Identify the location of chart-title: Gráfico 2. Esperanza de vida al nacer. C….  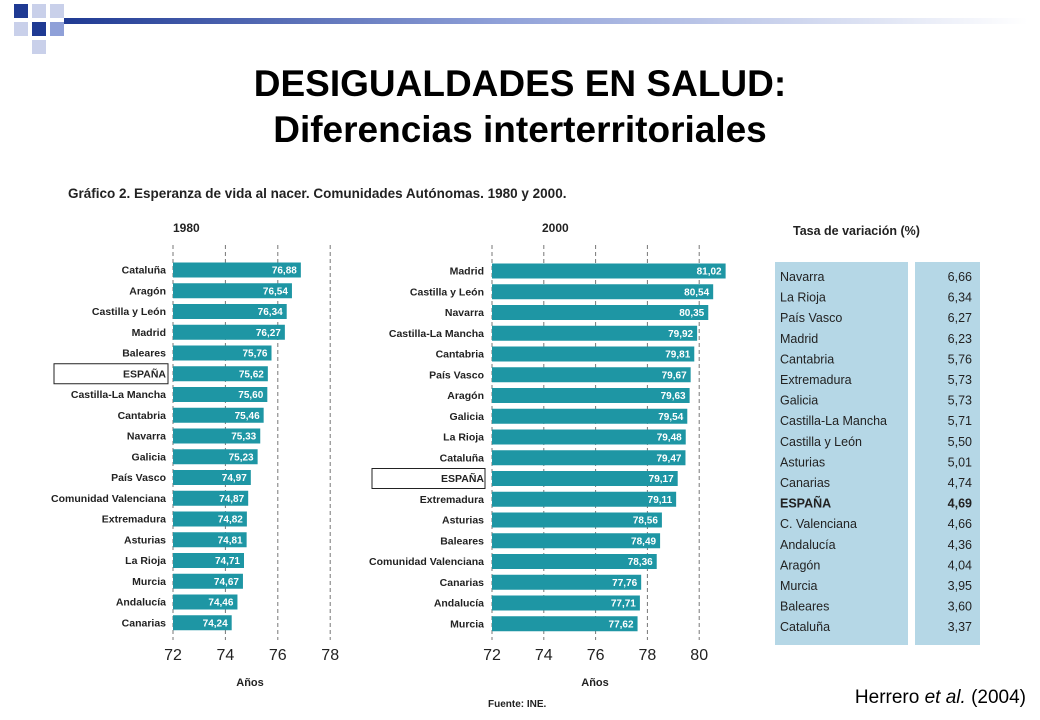
(317, 193).